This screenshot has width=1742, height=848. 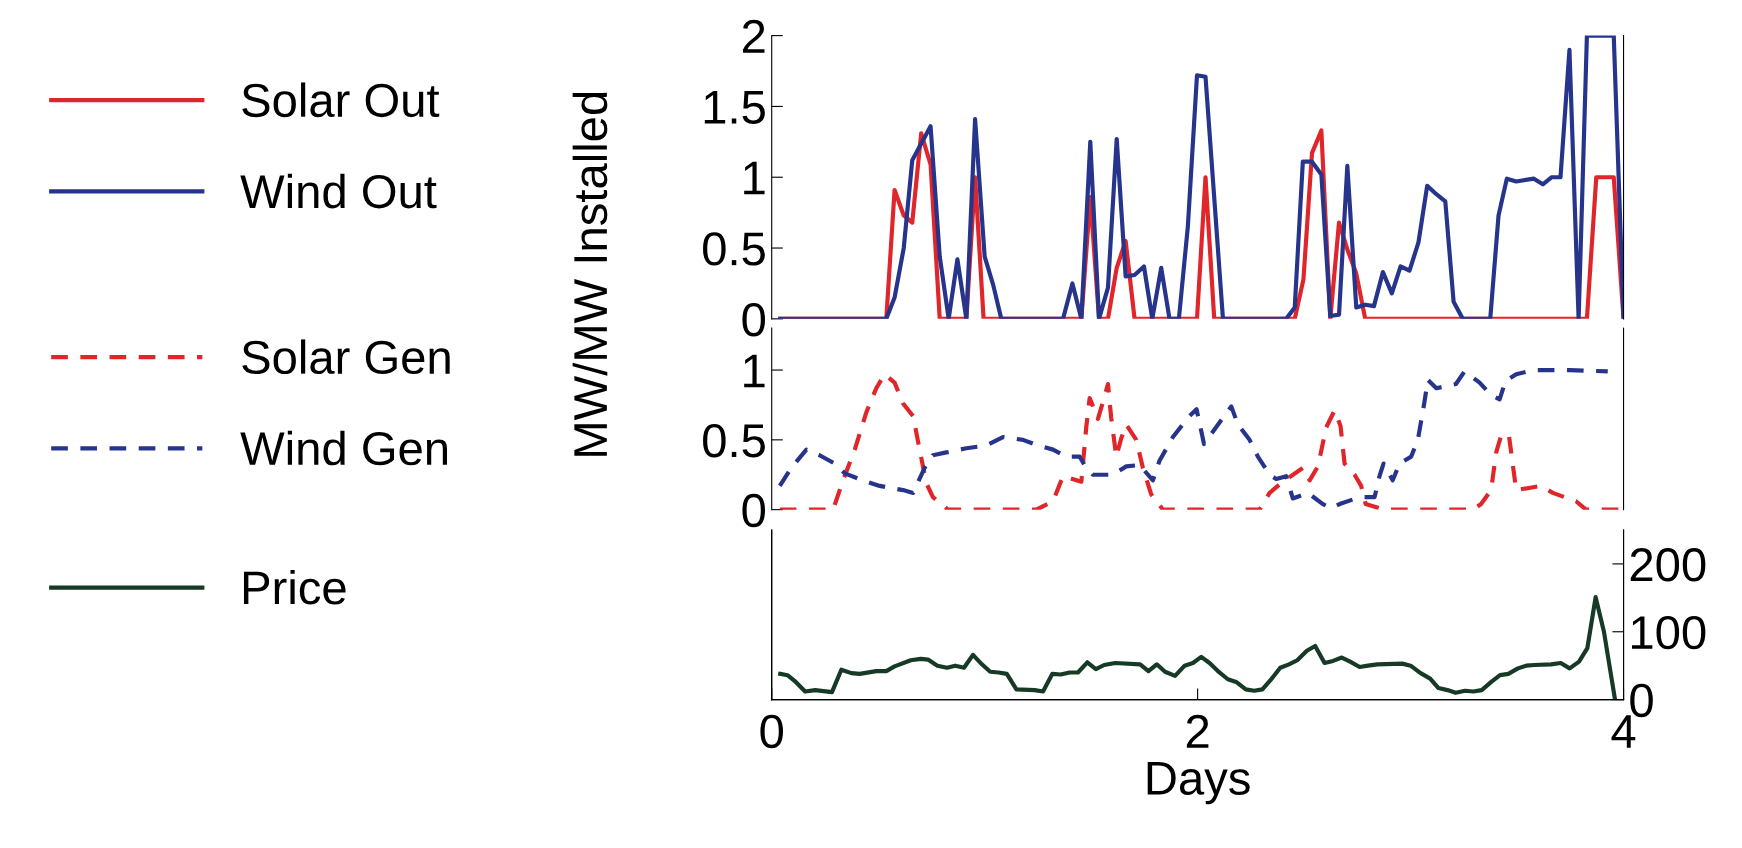 What do you see at coordinates (1198, 647) in the screenshot?
I see `line-series` at bounding box center [1198, 647].